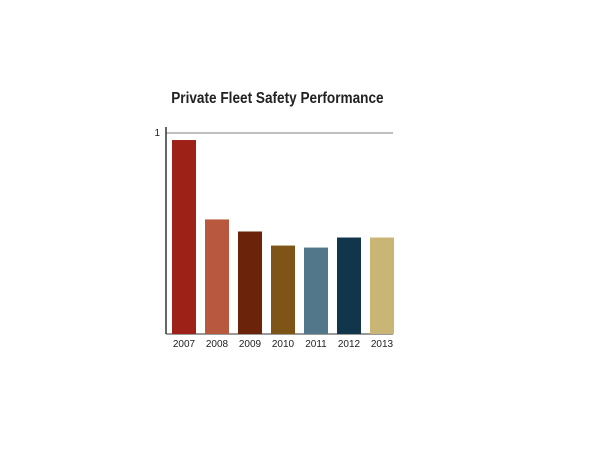  What do you see at coordinates (217, 344) in the screenshot?
I see `x-tick-label: 2008` at bounding box center [217, 344].